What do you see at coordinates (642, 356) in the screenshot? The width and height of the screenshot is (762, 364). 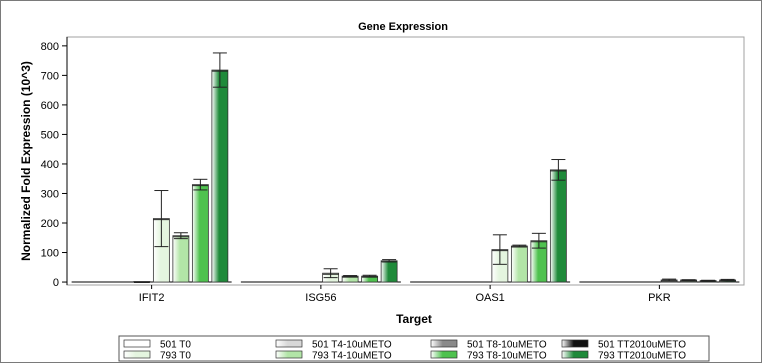 I see `legend-label: 793 TT2010uMETO` at bounding box center [642, 356].